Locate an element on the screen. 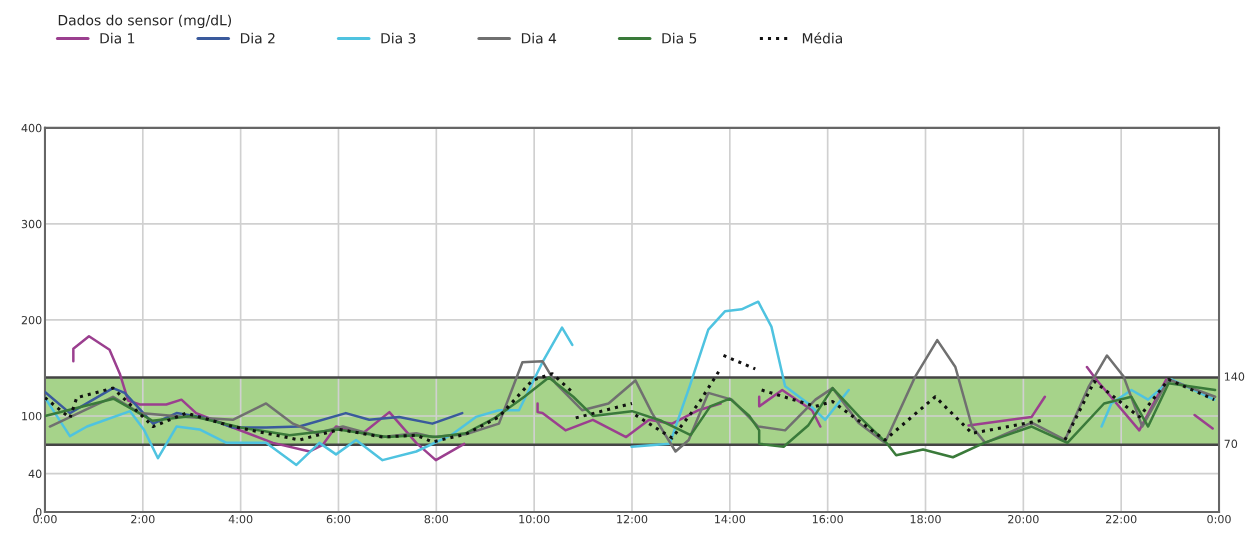 The width and height of the screenshot is (1249, 535). legend-label: Média is located at coordinates (822, 38).